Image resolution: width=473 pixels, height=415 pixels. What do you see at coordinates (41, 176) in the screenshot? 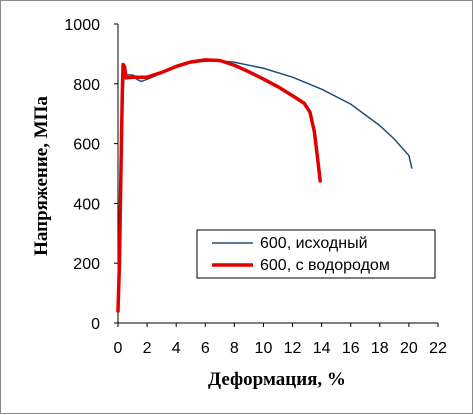
I see `y-axis-title: Напряжение, МПа` at bounding box center [41, 176].